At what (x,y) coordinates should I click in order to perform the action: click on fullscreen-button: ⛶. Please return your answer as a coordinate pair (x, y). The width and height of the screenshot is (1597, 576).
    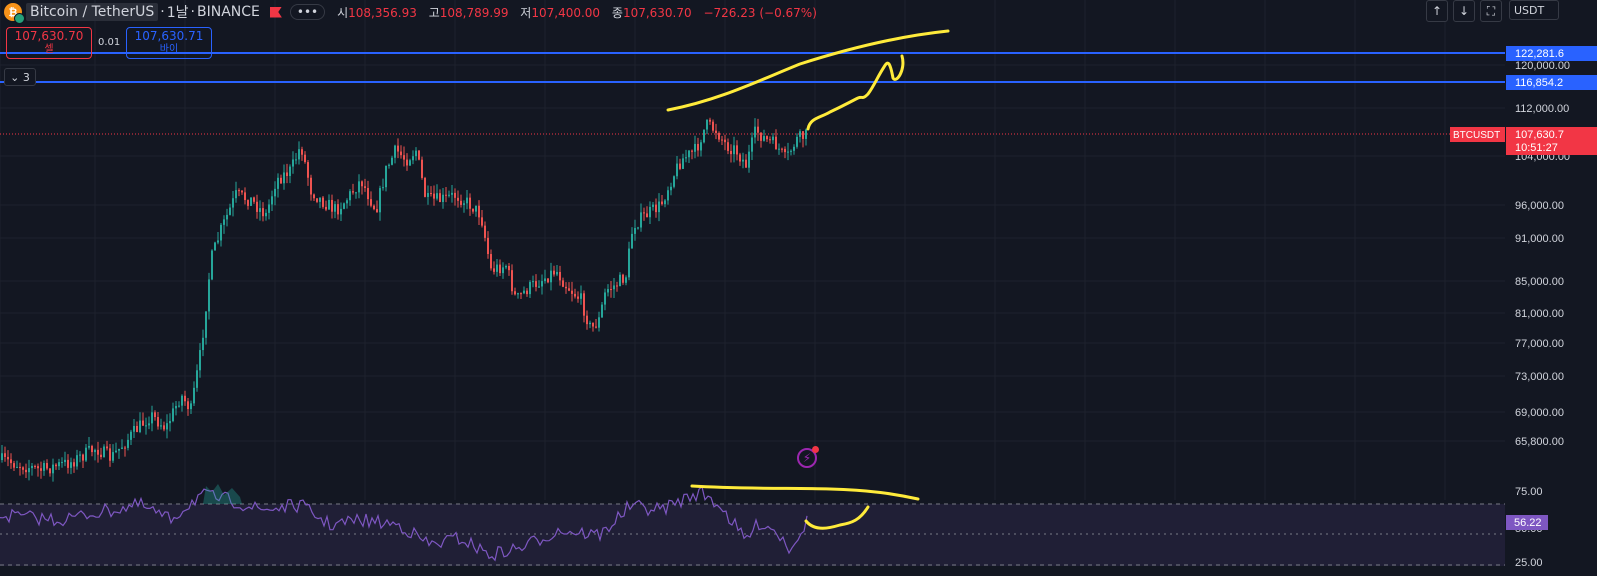
    Looking at the image, I should click on (1491, 11).